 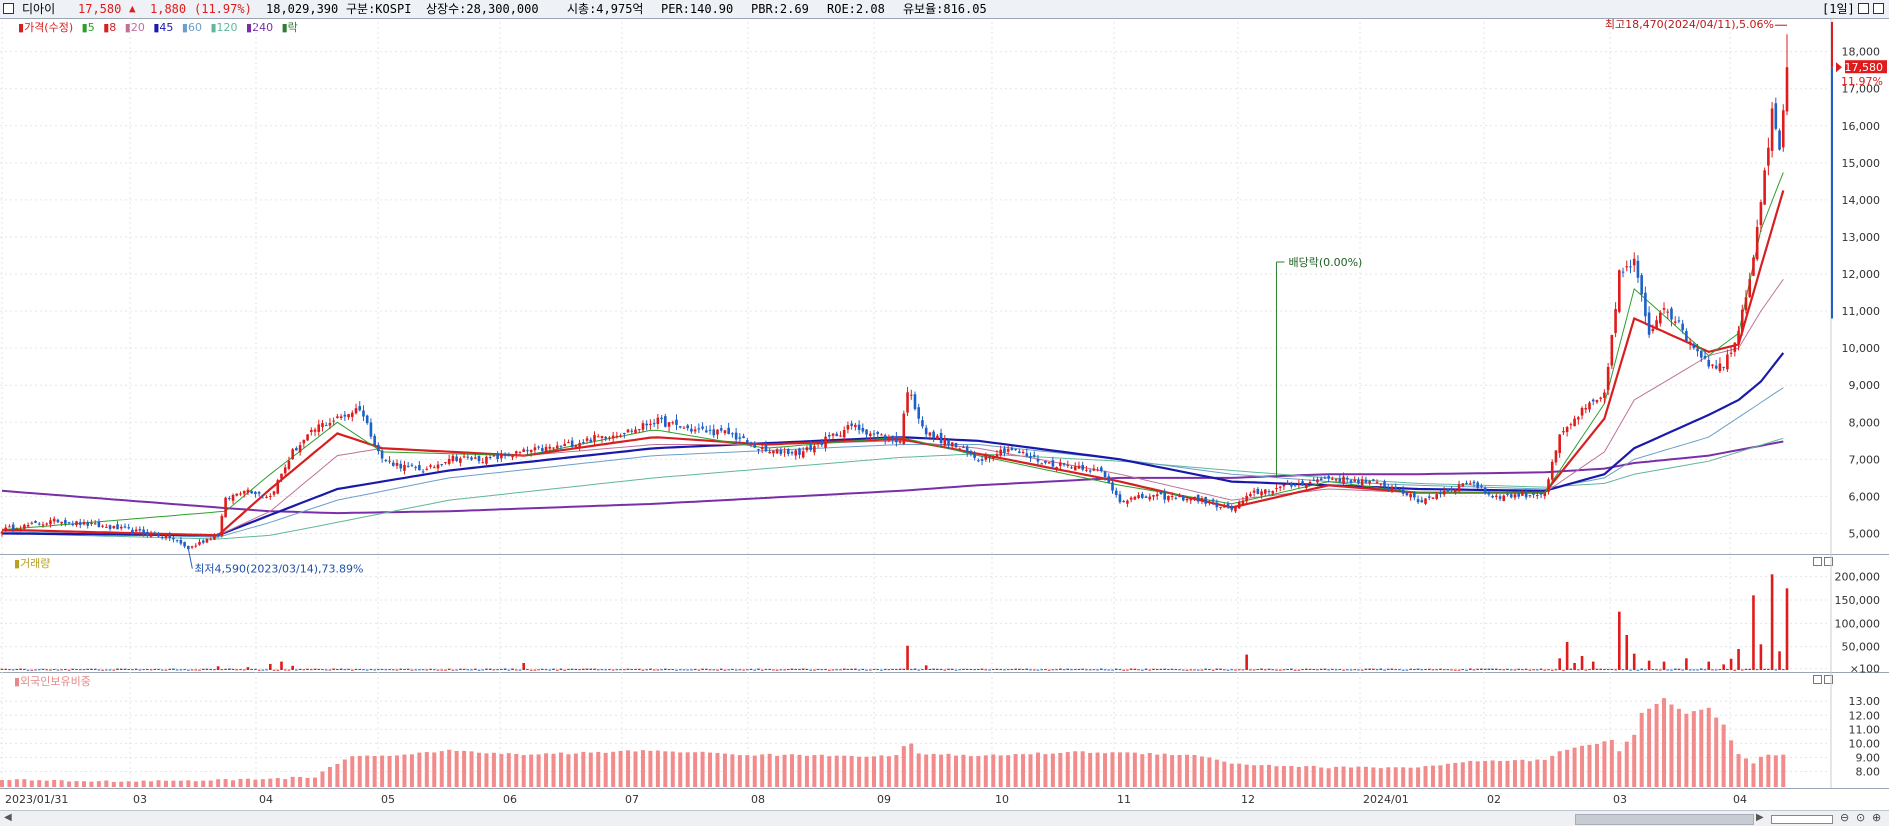 What do you see at coordinates (1861, 52) in the screenshot?
I see `y-tick-label: 18,000` at bounding box center [1861, 52].